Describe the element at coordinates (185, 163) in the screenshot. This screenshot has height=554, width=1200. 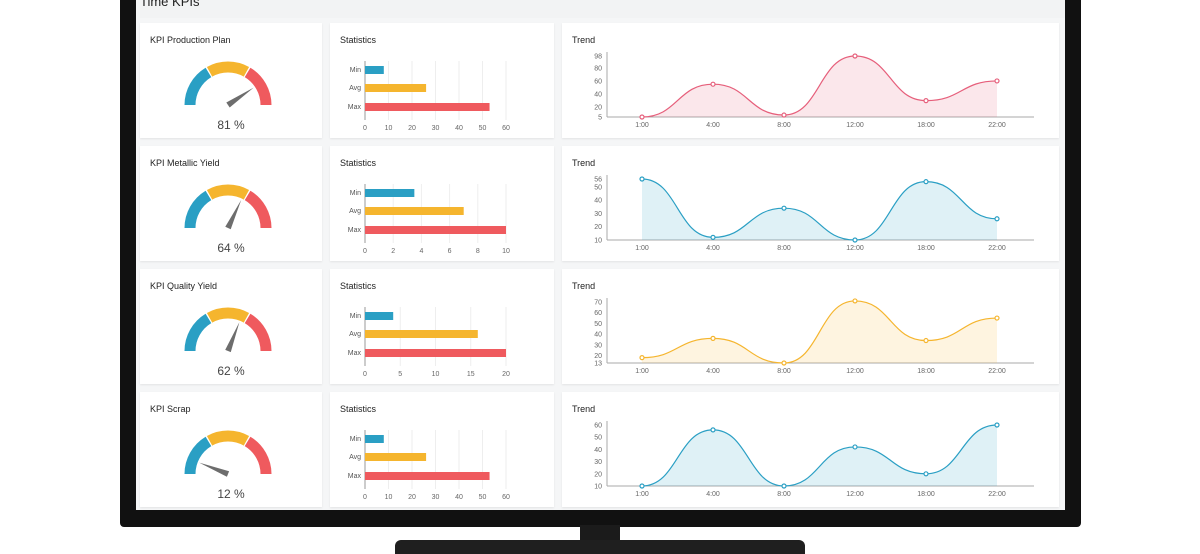
I see `kpi-title: KPI Metallic Yield` at that location.